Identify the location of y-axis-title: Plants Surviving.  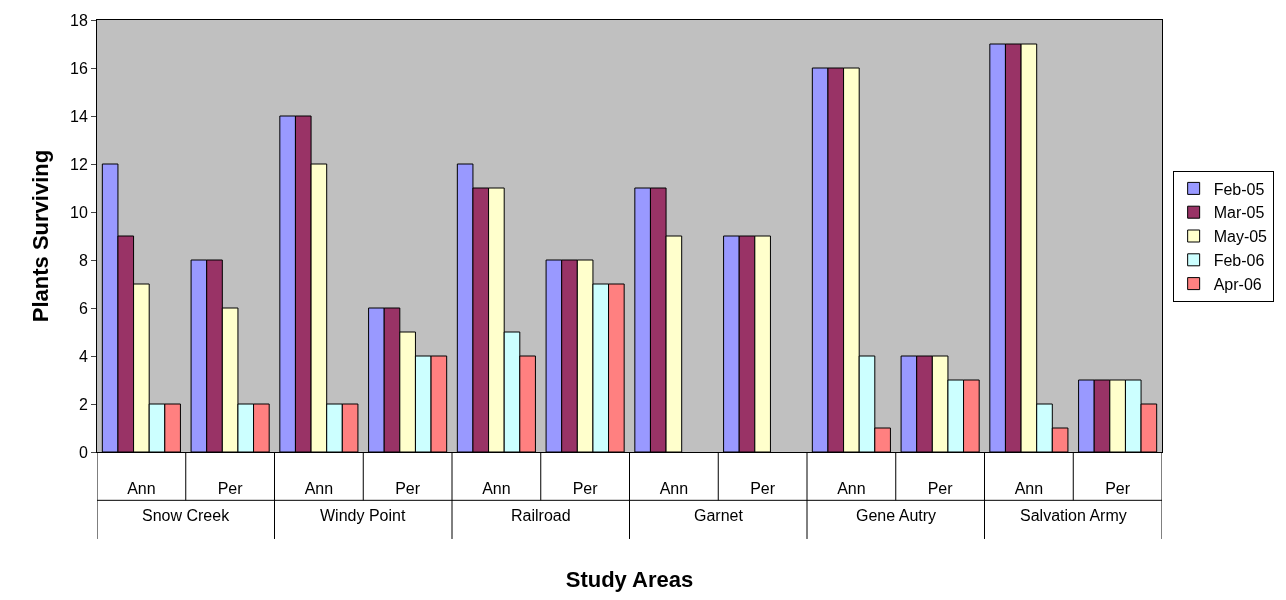
(40, 236).